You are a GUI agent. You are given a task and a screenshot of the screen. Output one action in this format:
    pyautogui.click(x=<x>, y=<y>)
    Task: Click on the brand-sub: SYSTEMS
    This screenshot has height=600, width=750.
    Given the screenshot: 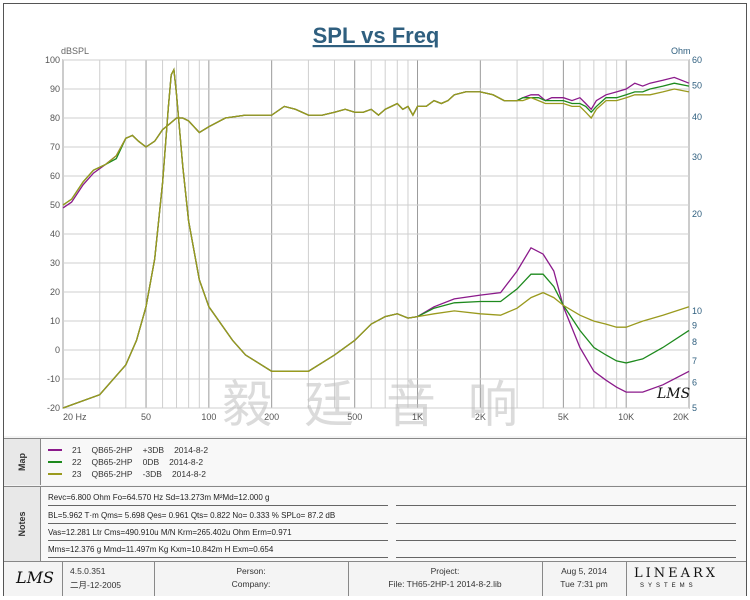 What is the action you would take?
    pyautogui.click(x=668, y=586)
    